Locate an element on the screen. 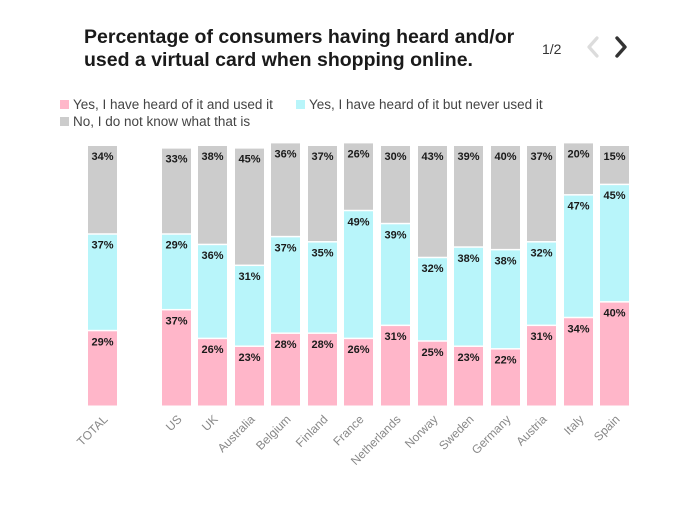 This screenshot has width=700, height=515. data-label-uk-unknown: 38% is located at coordinates (212, 157).